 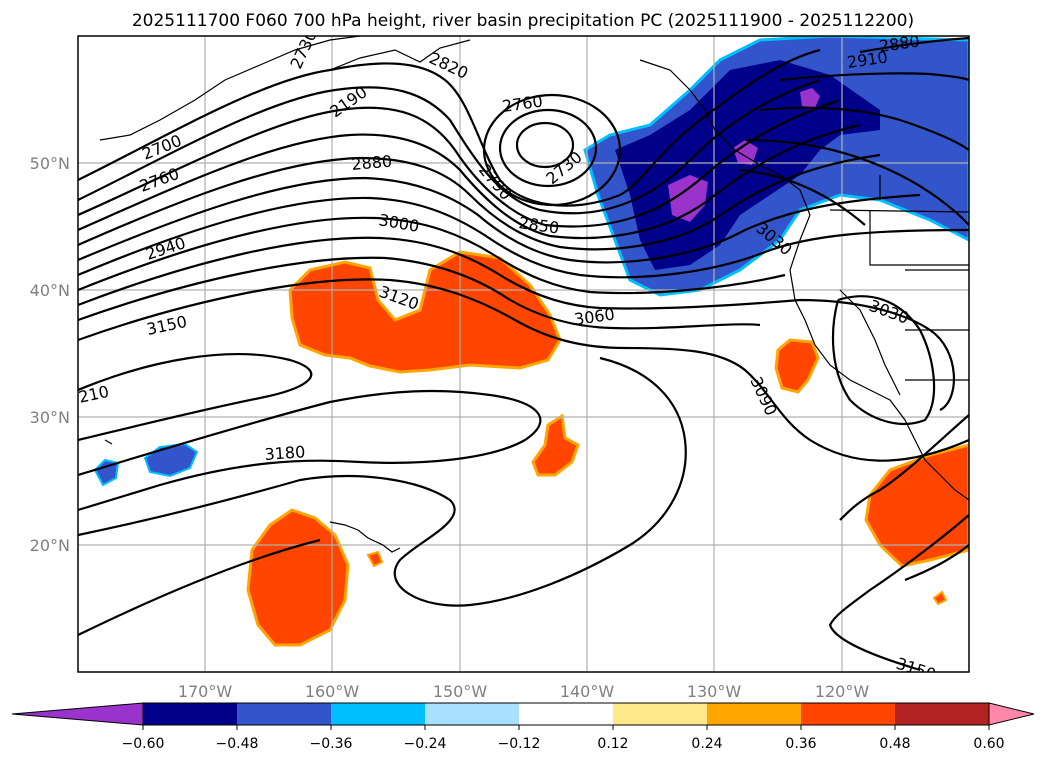 What do you see at coordinates (50, 163) in the screenshot?
I see `svg-text: 50°N` at bounding box center [50, 163].